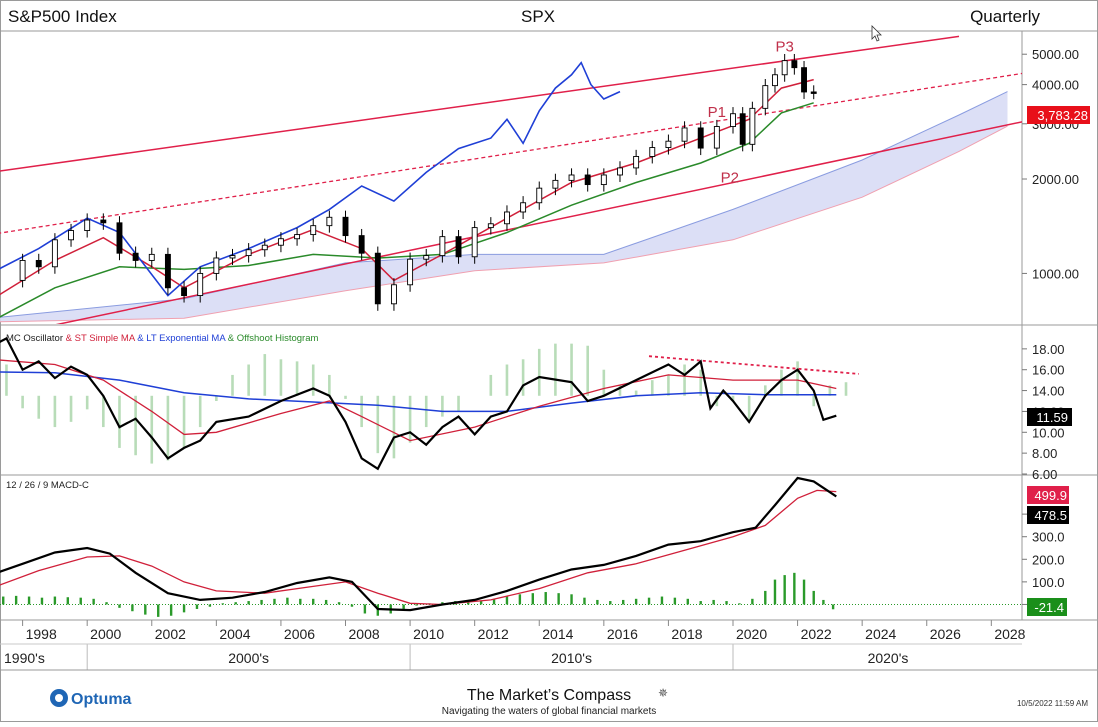 The height and width of the screenshot is (727, 1098). Describe the element at coordinates (1049, 607) in the screenshot. I see `histogram-value-label: -21.4` at that location.